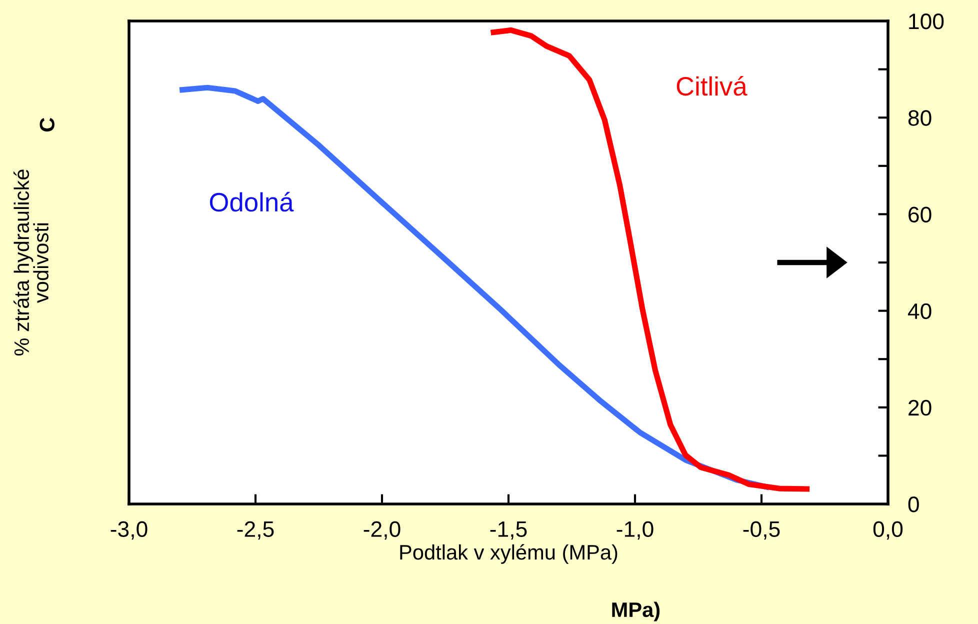 Image resolution: width=978 pixels, height=624 pixels. I want to click on x-axis-title: Podtlak v xylému (MPa), so click(509, 554).